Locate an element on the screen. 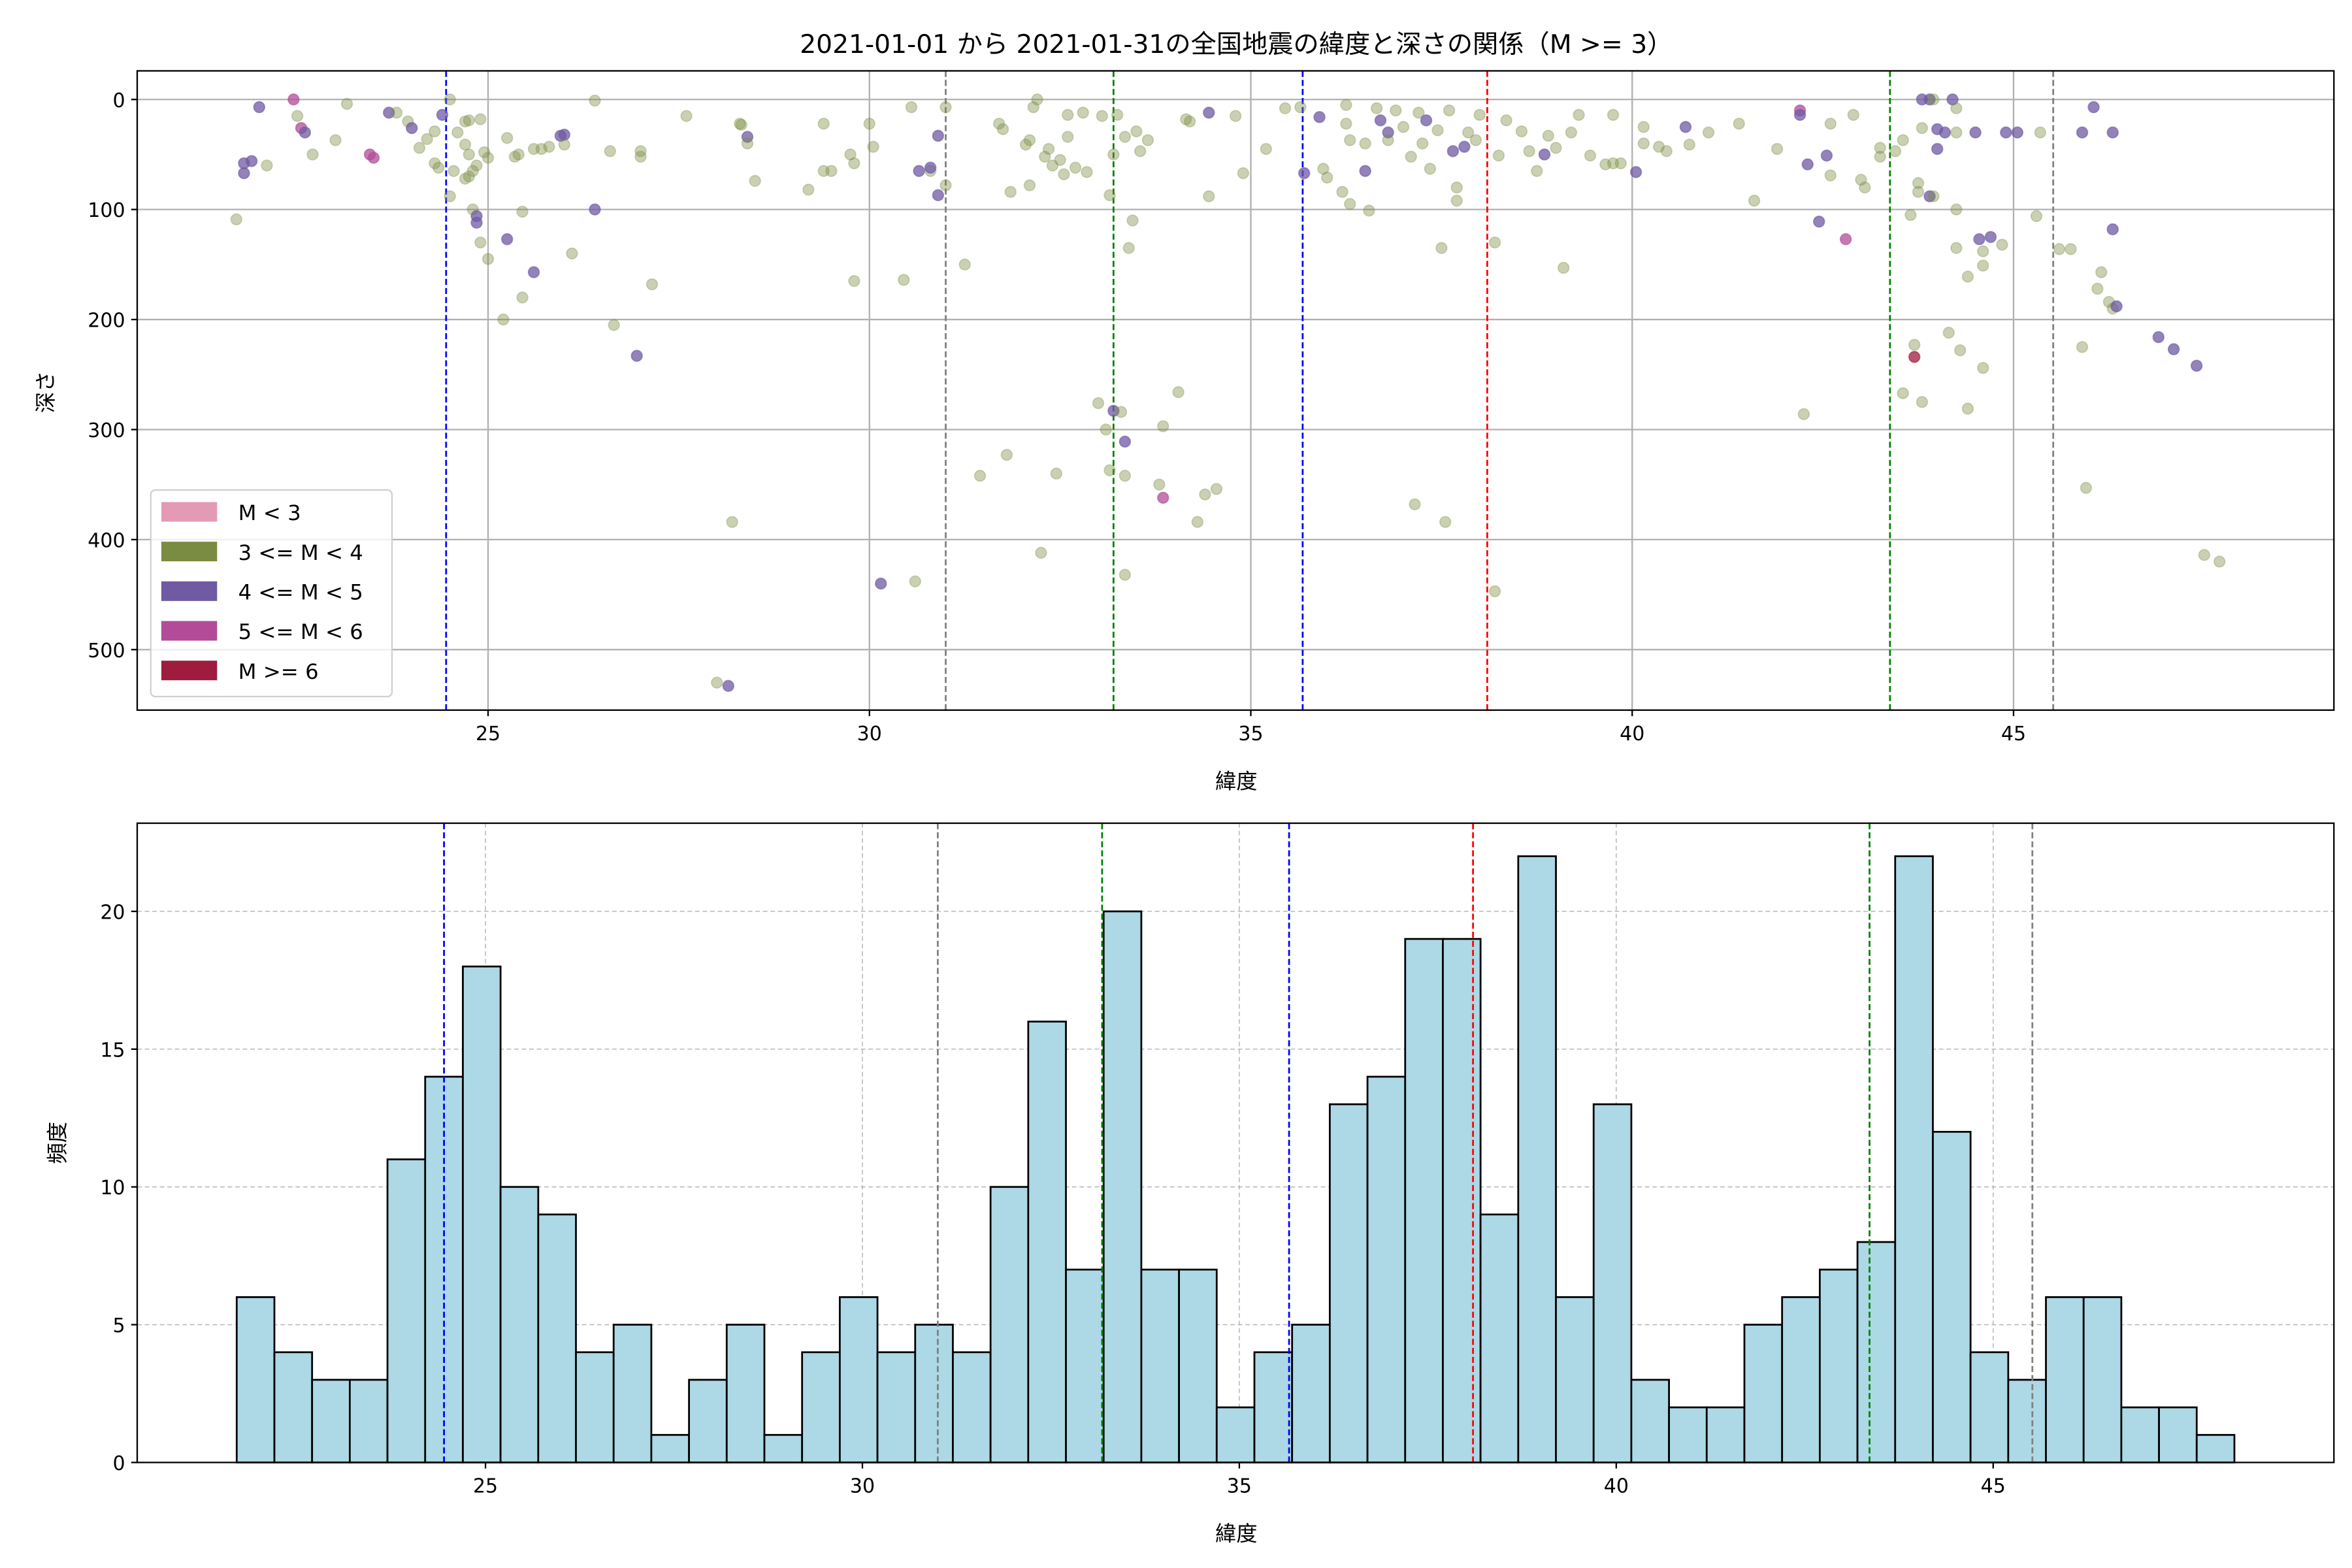 This screenshot has height=1568, width=2352. x-tick-label: 45 is located at coordinates (1993, 1486).